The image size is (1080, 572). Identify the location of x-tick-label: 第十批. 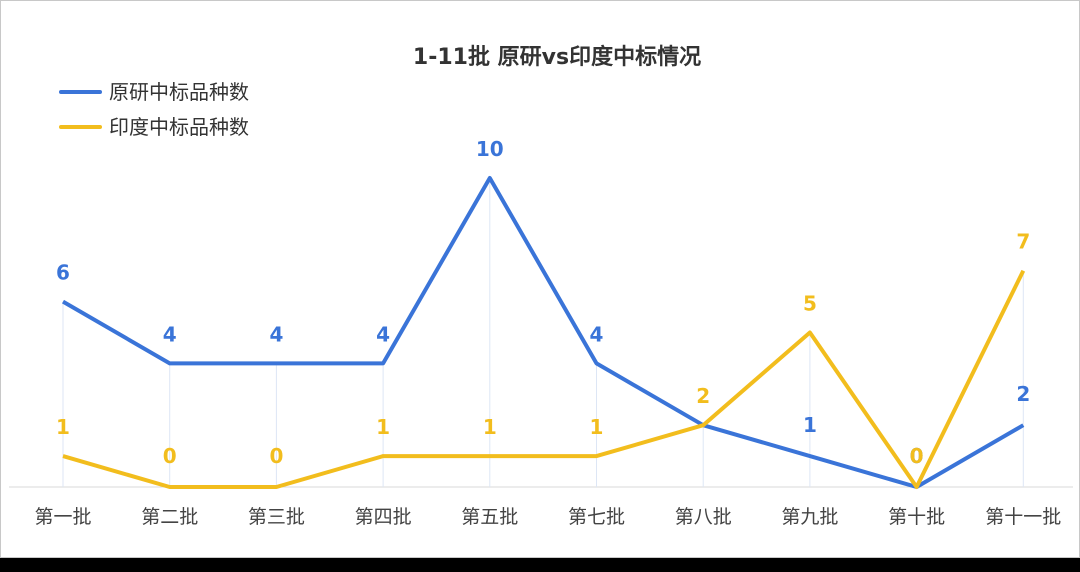
(916, 517).